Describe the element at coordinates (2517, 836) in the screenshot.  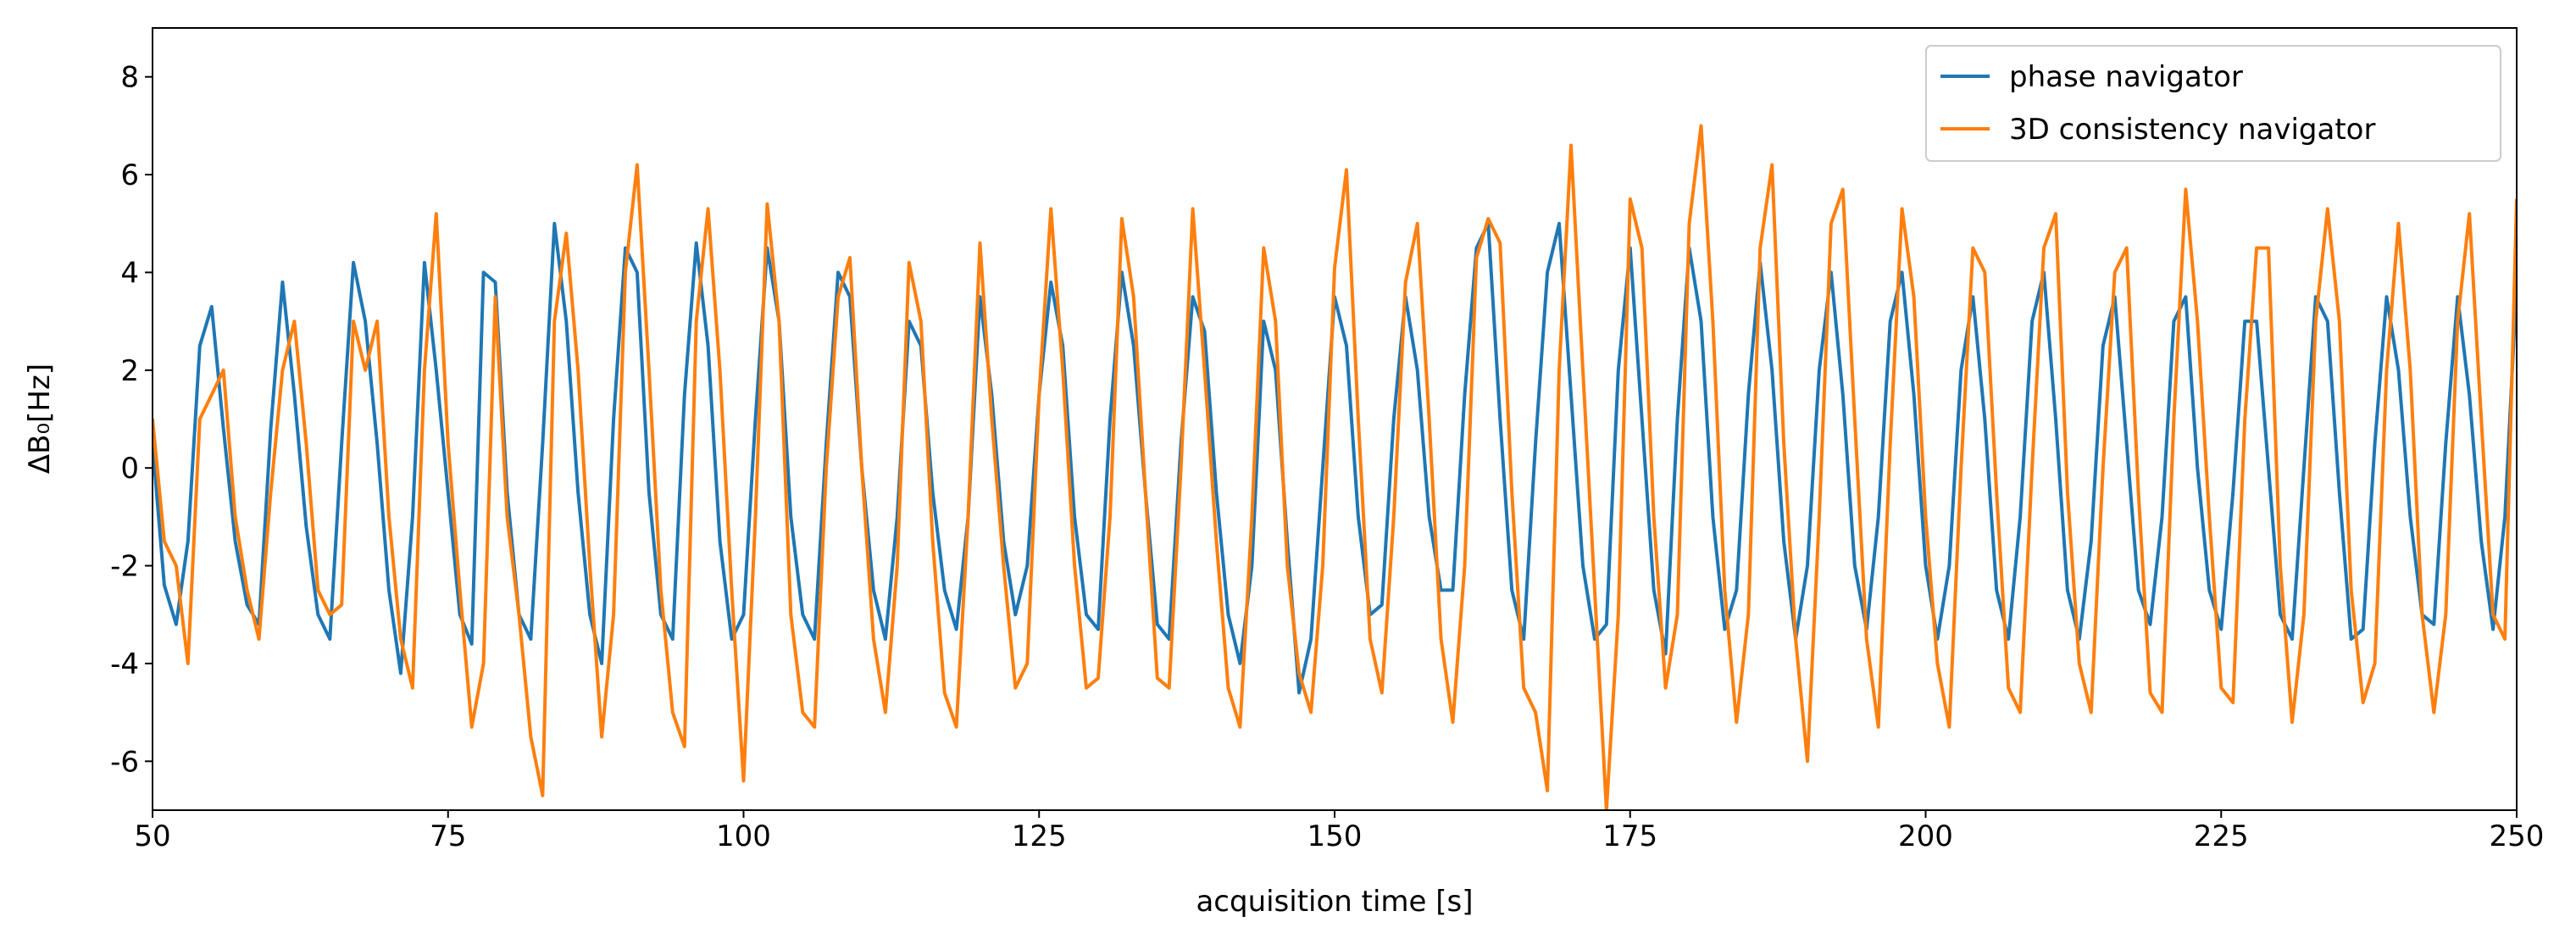
I see `x-tick-label: 250` at that location.